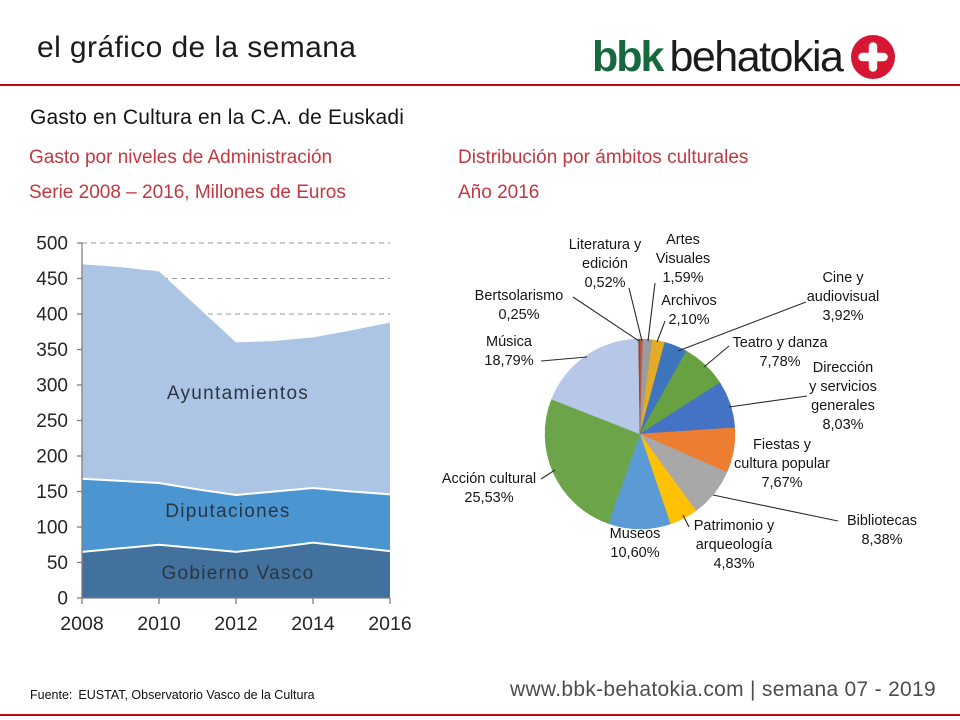 The height and width of the screenshot is (720, 960). Describe the element at coordinates (187, 192) in the screenshot. I see `left-chart-subtitle-2: Serie 2008 – 2016, Millones de Euros` at that location.